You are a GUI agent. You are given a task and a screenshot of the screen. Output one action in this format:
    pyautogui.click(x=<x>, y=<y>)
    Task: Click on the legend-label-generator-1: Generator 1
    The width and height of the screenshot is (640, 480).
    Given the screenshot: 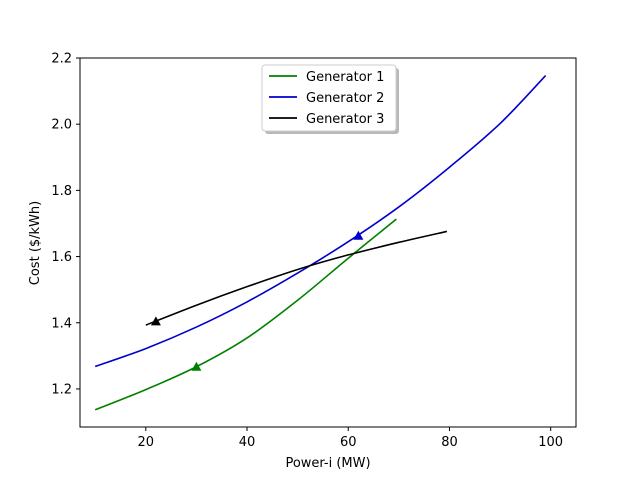 What is the action you would take?
    pyautogui.click(x=345, y=77)
    